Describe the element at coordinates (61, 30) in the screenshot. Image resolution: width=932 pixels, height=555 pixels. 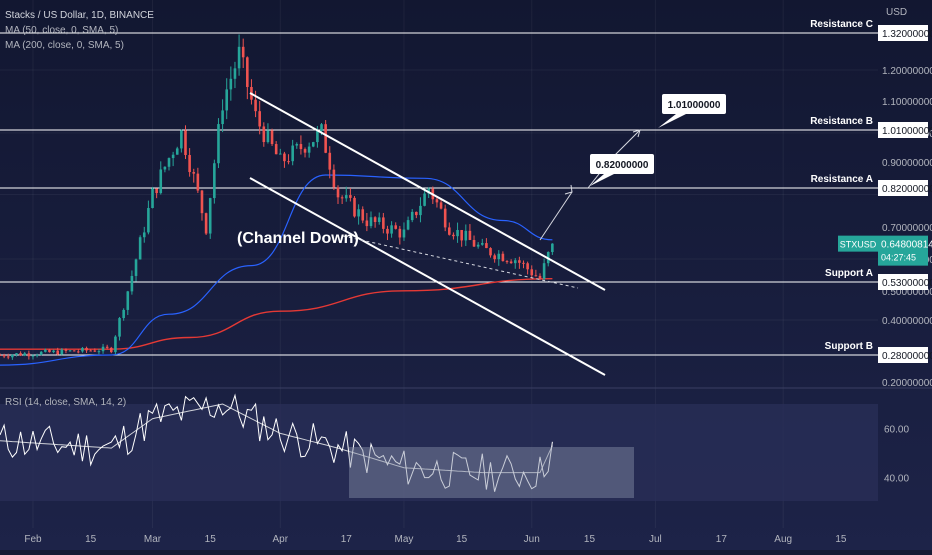
I see `ma50-legend: MA (50, close, 0, SMA, 5)` at that location.